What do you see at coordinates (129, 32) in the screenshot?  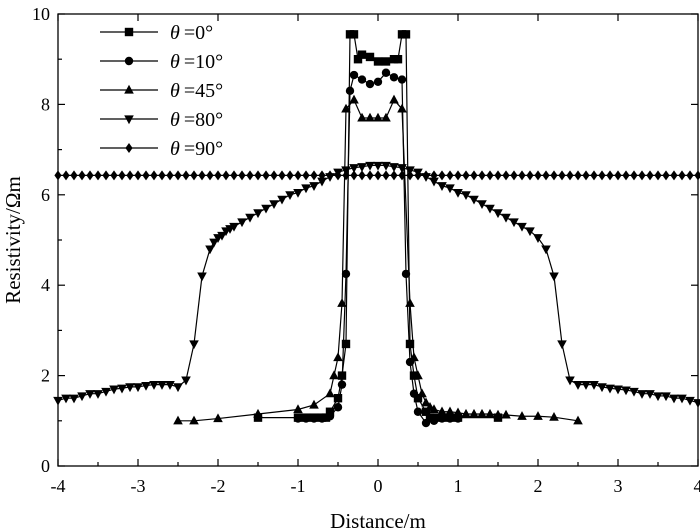 I see `legend-marker-square` at bounding box center [129, 32].